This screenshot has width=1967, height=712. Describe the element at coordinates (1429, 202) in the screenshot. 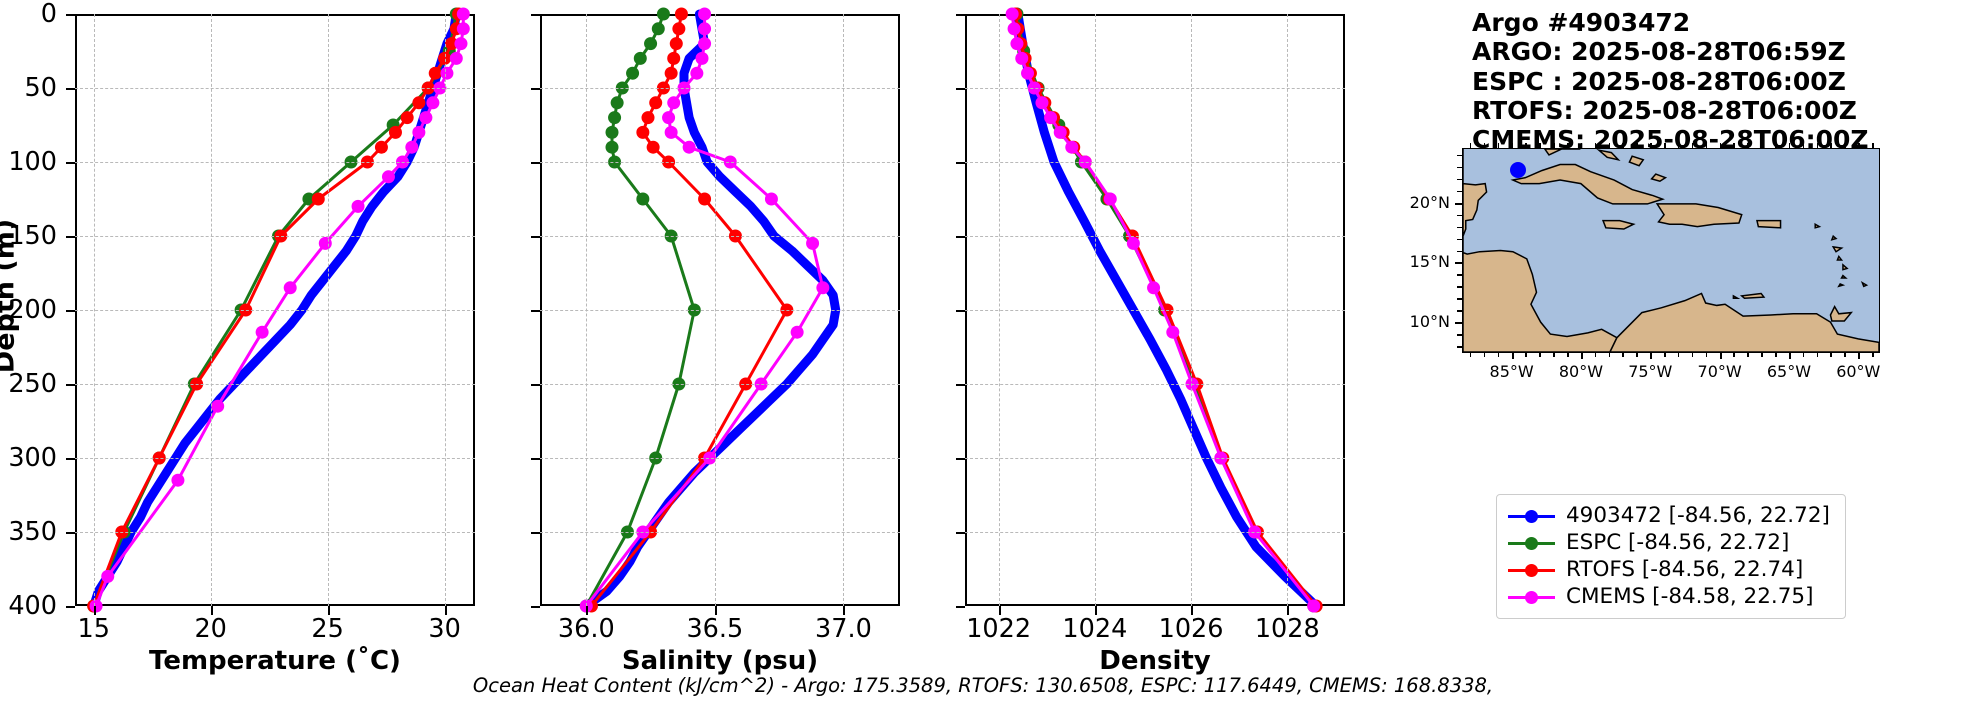

I see `map-lat-label: 20°N` at that location.